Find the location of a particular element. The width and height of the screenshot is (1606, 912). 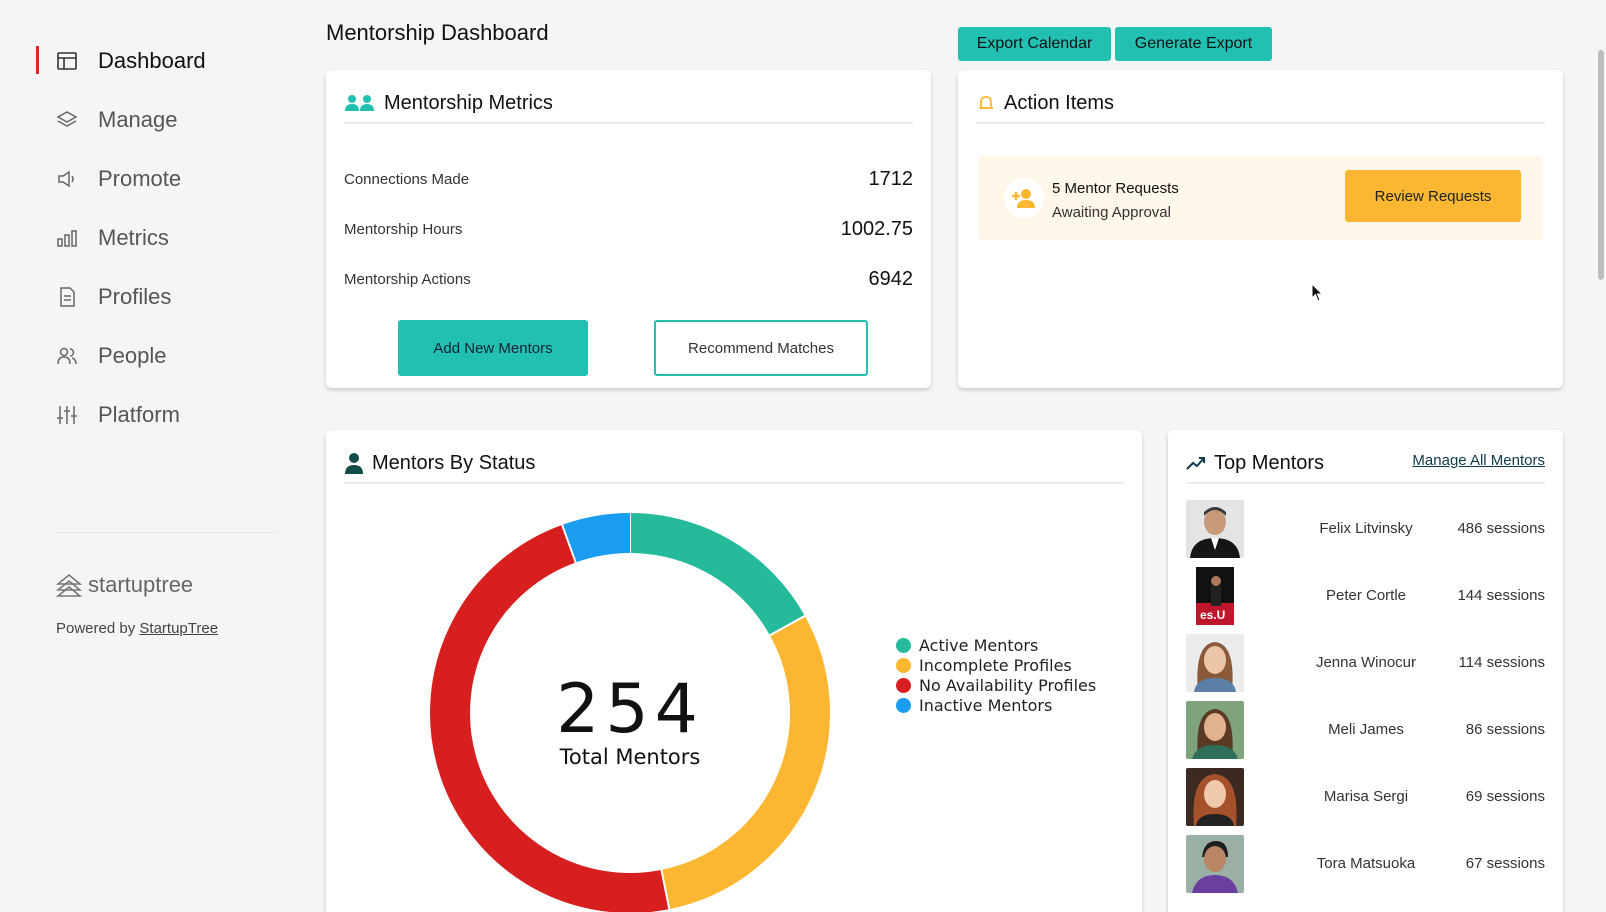

powered-by: Powered by StartupTree is located at coordinates (137, 628).